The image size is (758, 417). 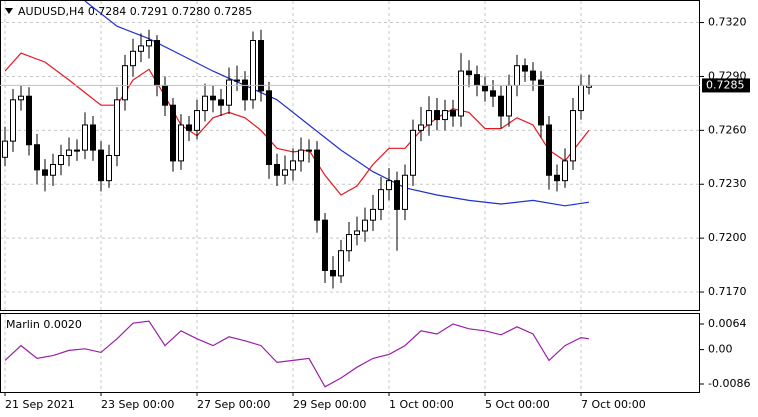 What do you see at coordinates (44, 324) in the screenshot?
I see `indicator-title: Marlin 0.0020` at bounding box center [44, 324].